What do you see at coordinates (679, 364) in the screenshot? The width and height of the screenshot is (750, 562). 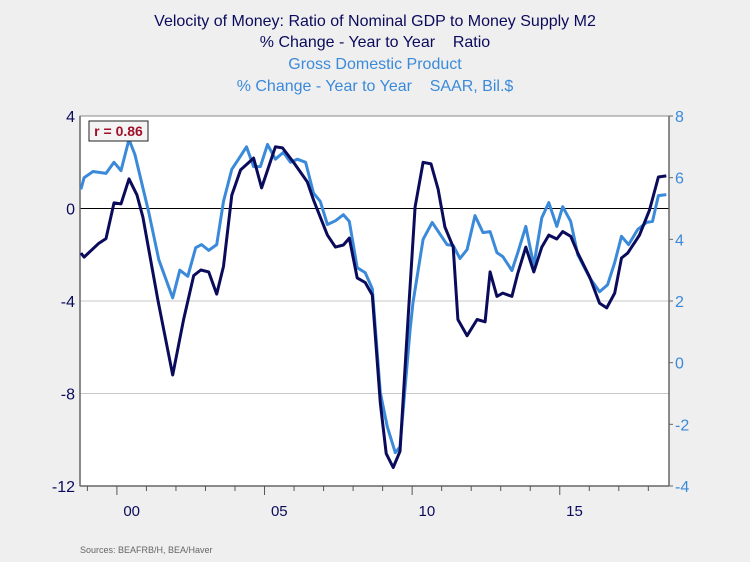 I see `right-tick-label: 0` at bounding box center [679, 364].